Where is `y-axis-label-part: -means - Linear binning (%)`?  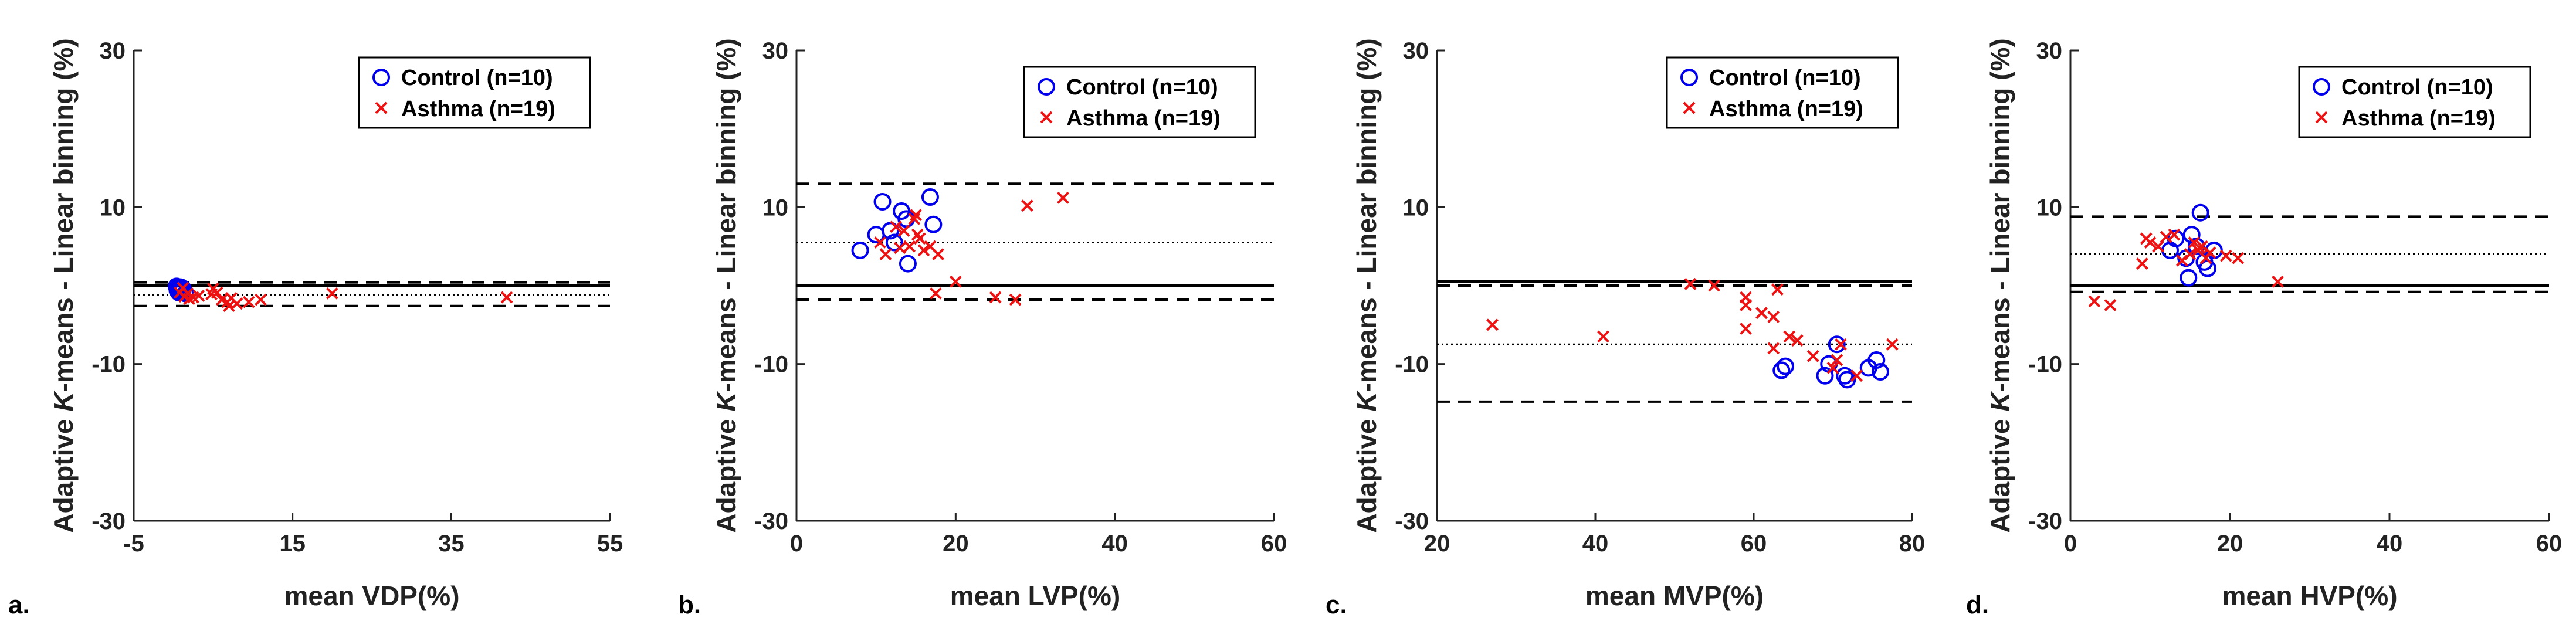 y-axis-label-part: -means - Linear binning (%) is located at coordinates (2000, 215).